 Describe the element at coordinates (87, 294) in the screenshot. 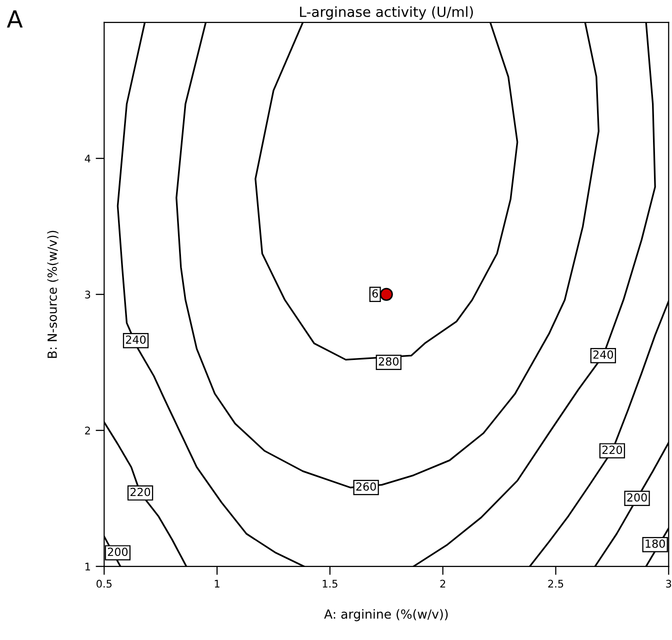

I see `y-tick-label: 3` at that location.